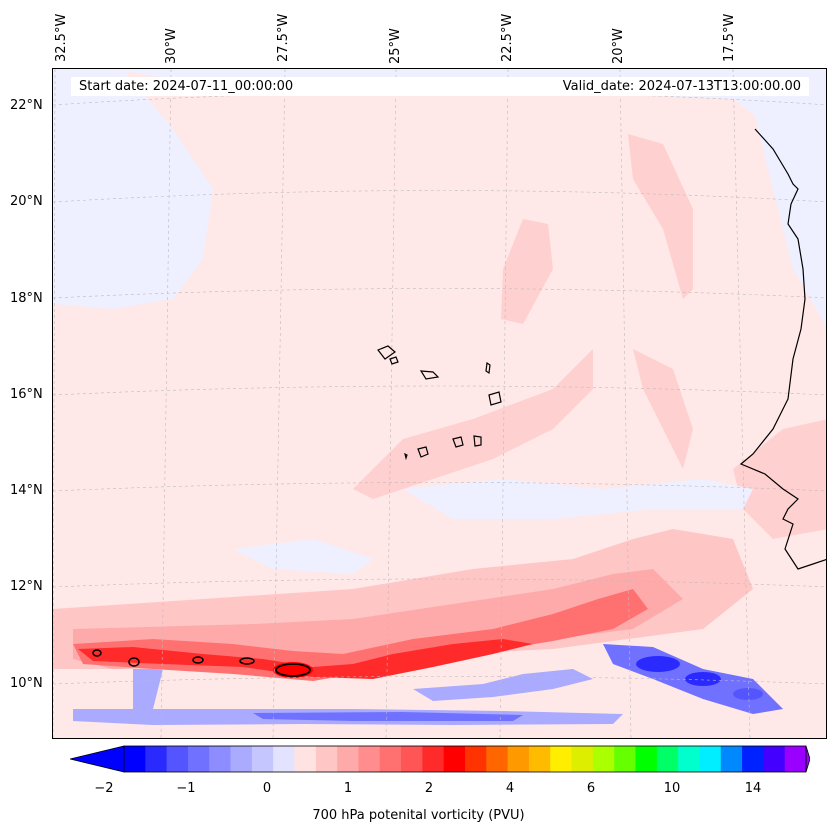  I want to click on valid-date-label: Valid_date: 2024-07-13T13:00:00.00, so click(681, 86).